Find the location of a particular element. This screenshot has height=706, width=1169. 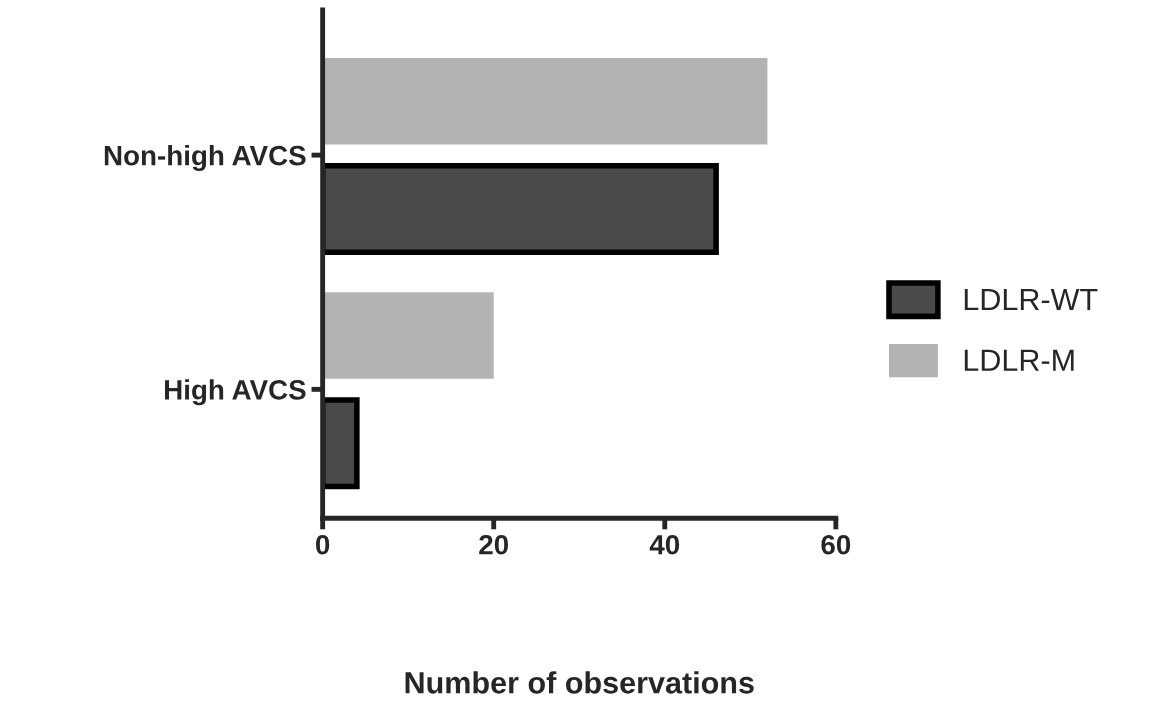

x-axis-title: Number of observations is located at coordinates (579, 682).